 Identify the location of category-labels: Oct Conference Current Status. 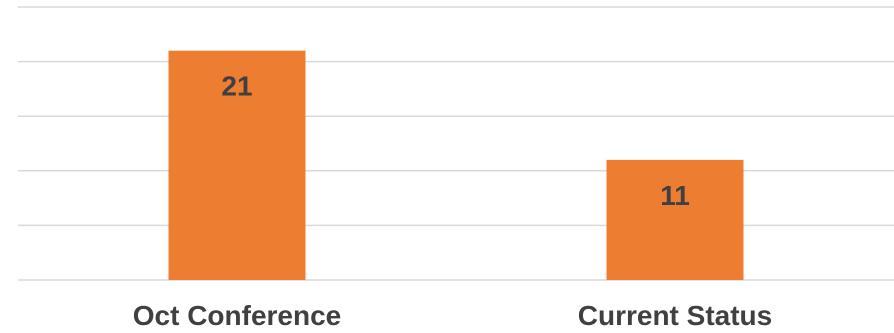
(452, 315).